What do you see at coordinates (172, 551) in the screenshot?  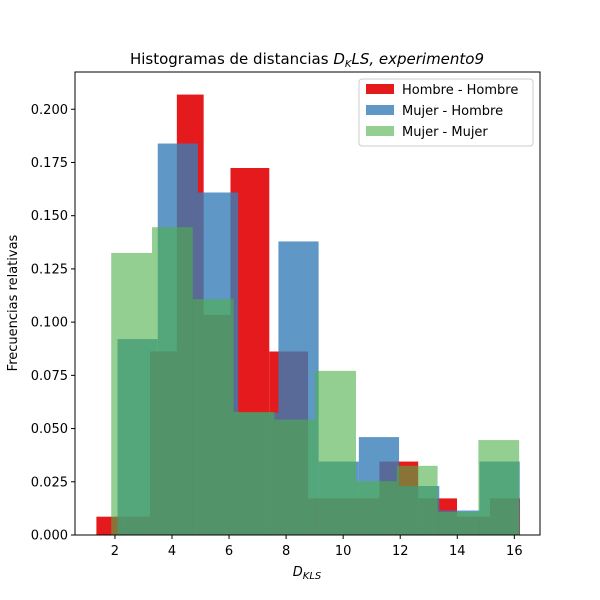 I see `x-tick-label-1: 4` at bounding box center [172, 551].